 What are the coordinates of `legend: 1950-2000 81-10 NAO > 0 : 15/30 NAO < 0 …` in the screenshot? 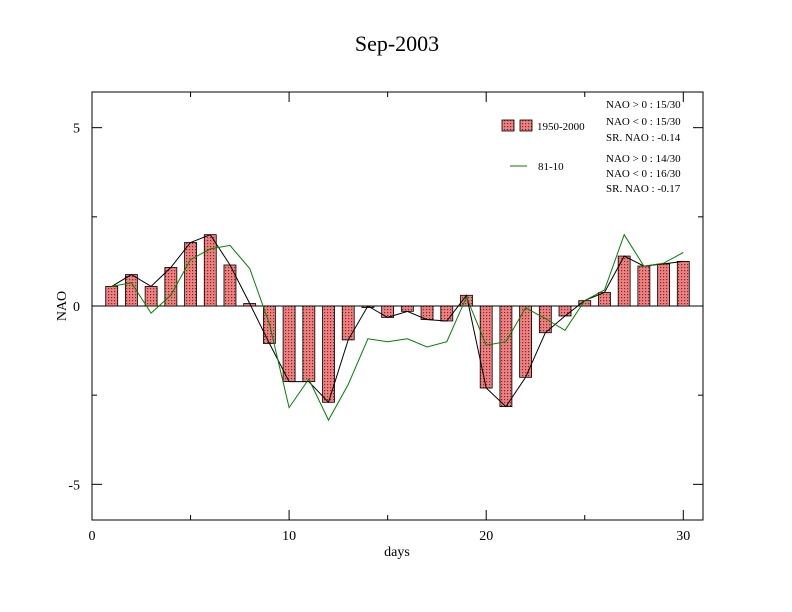 It's located at (591, 147).